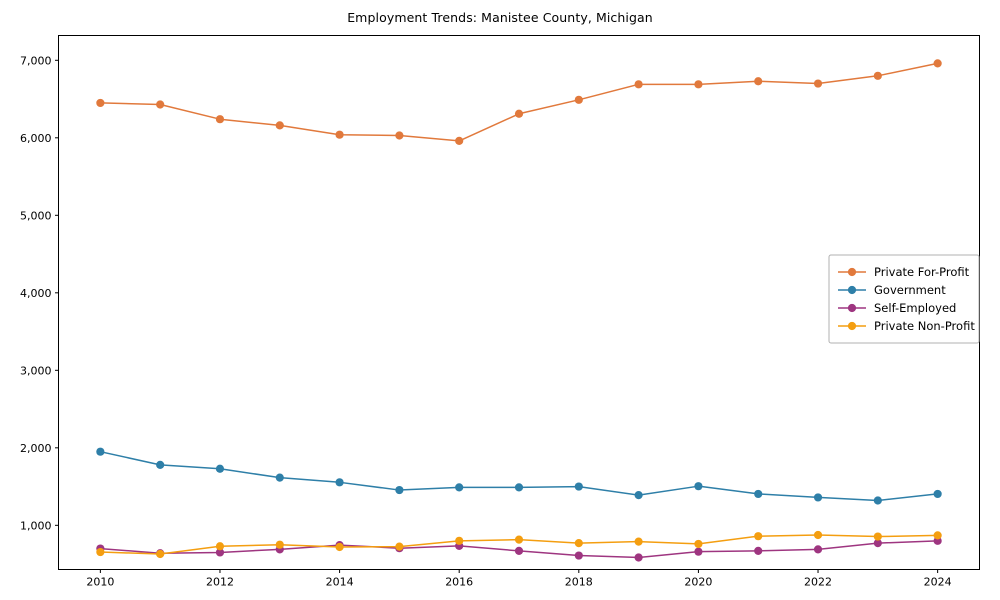  What do you see at coordinates (220, 582) in the screenshot?
I see `x-tick-label: 2012` at bounding box center [220, 582].